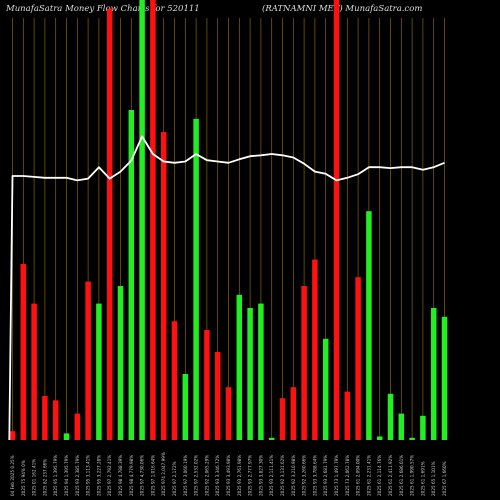 Image resolution: width=500 pixels, height=500 pixels. What do you see at coordinates (347, 475) in the screenshot?
I see `x-tick-label: 2025 73 2,062.78%` at bounding box center [347, 475].